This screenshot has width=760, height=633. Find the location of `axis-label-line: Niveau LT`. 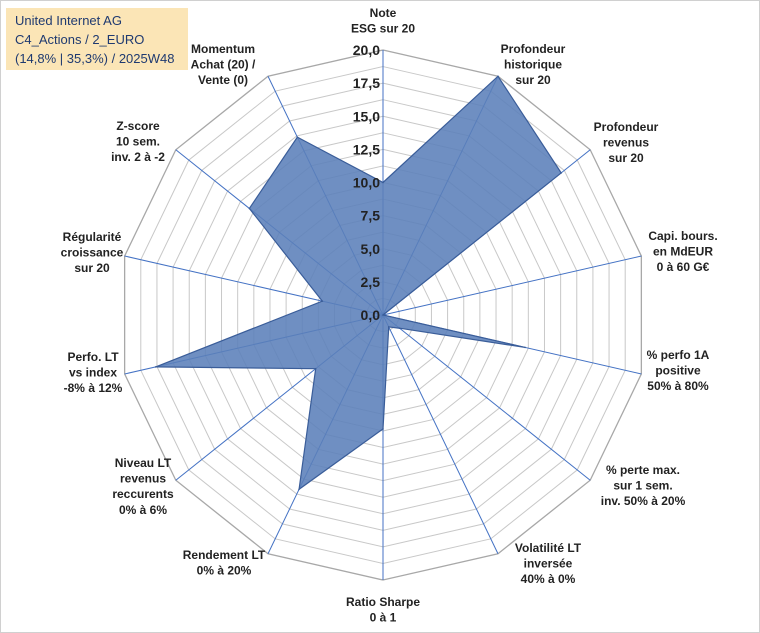

axis-label-line: Niveau LT is located at coordinates (143, 463).